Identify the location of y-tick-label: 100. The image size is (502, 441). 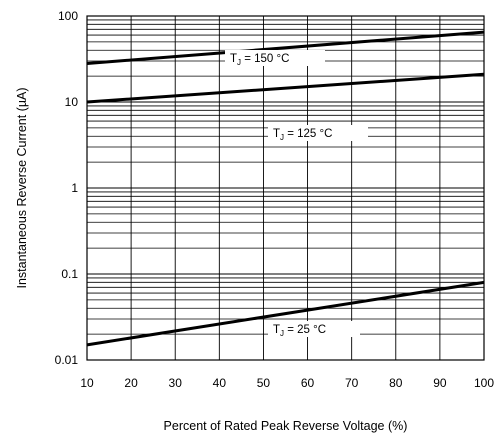
(68, 16).